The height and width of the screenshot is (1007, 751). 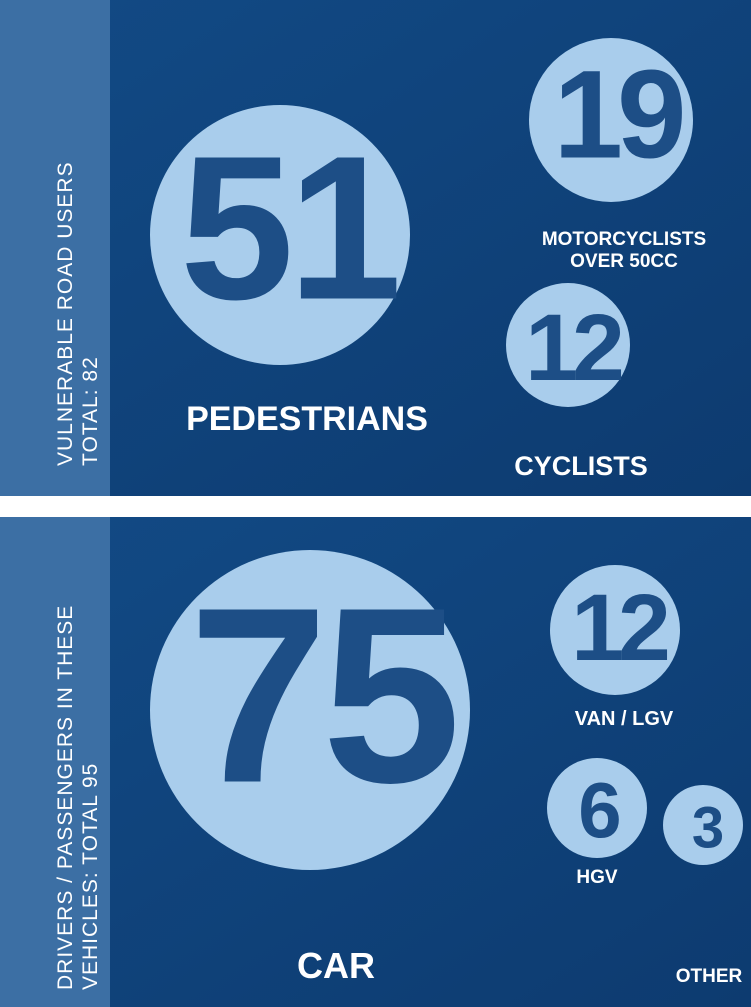 What do you see at coordinates (336, 965) in the screenshot?
I see `label: CAR` at bounding box center [336, 965].